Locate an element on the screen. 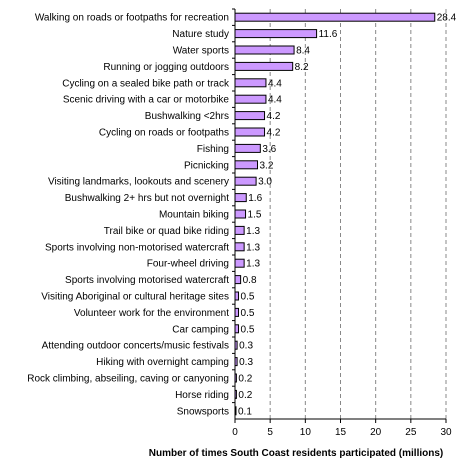 The width and height of the screenshot is (466, 474). data-label: 1.6 is located at coordinates (255, 198).